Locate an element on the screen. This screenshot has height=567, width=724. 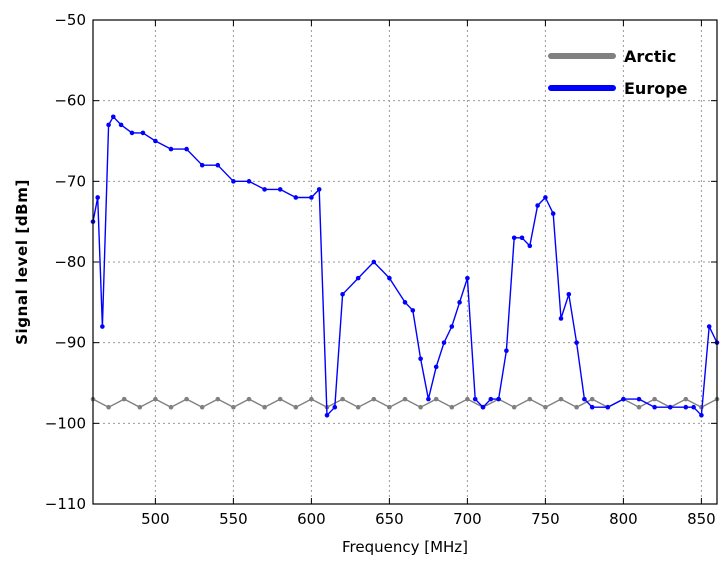
y-tick-label-6: −50 is located at coordinates (70, 20).